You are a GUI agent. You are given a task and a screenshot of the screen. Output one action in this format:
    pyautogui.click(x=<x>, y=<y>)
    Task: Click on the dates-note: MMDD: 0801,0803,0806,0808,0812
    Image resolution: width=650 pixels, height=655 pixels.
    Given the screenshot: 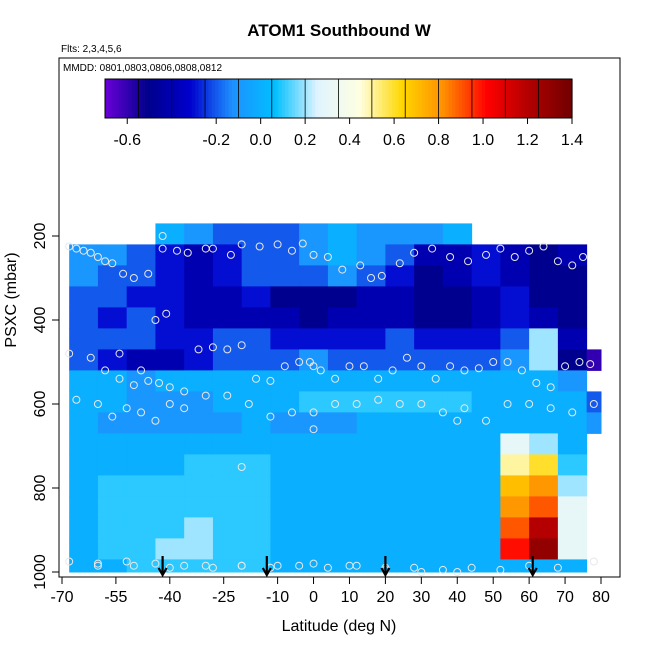 What is the action you would take?
    pyautogui.click(x=142, y=68)
    